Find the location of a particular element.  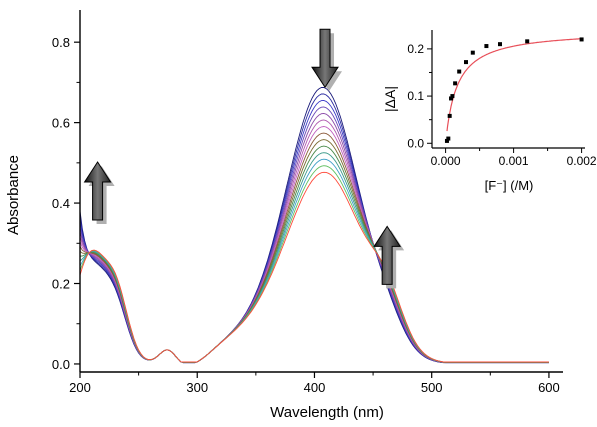

data-points-group is located at coordinates (514, 90).